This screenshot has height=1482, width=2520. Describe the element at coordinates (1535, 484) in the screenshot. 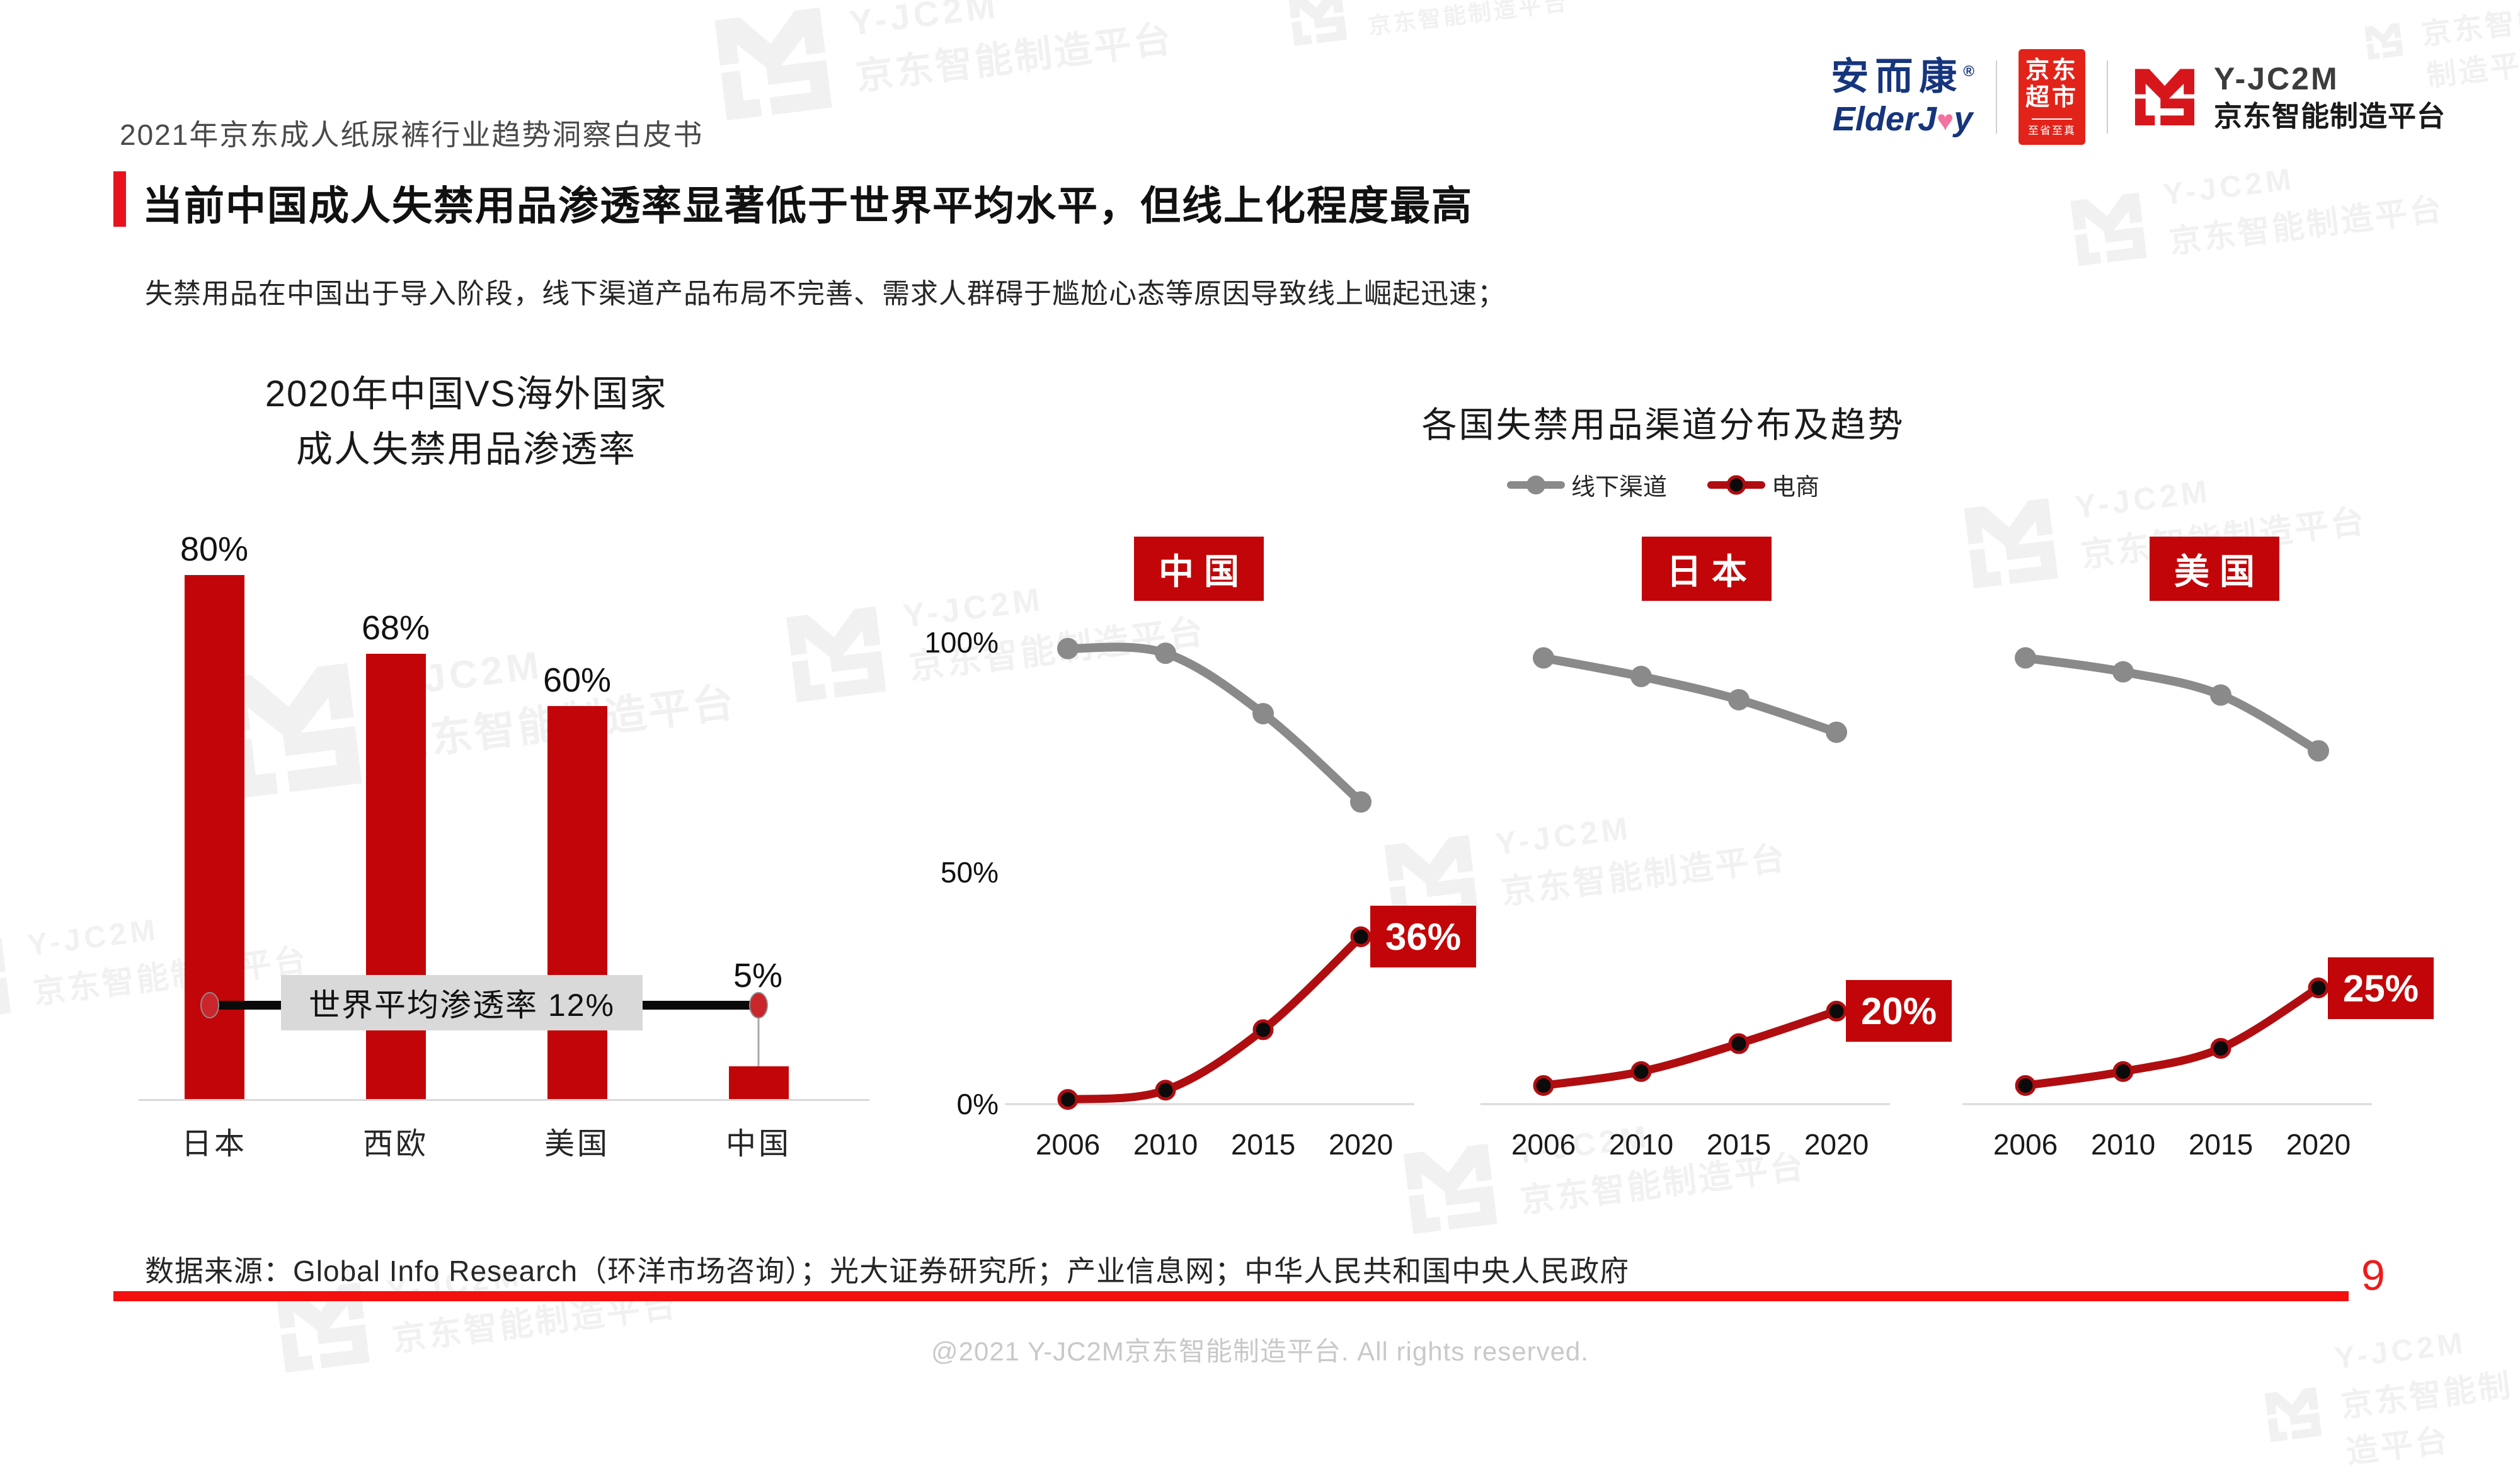

I see `offline-line-swatch-icon` at that location.